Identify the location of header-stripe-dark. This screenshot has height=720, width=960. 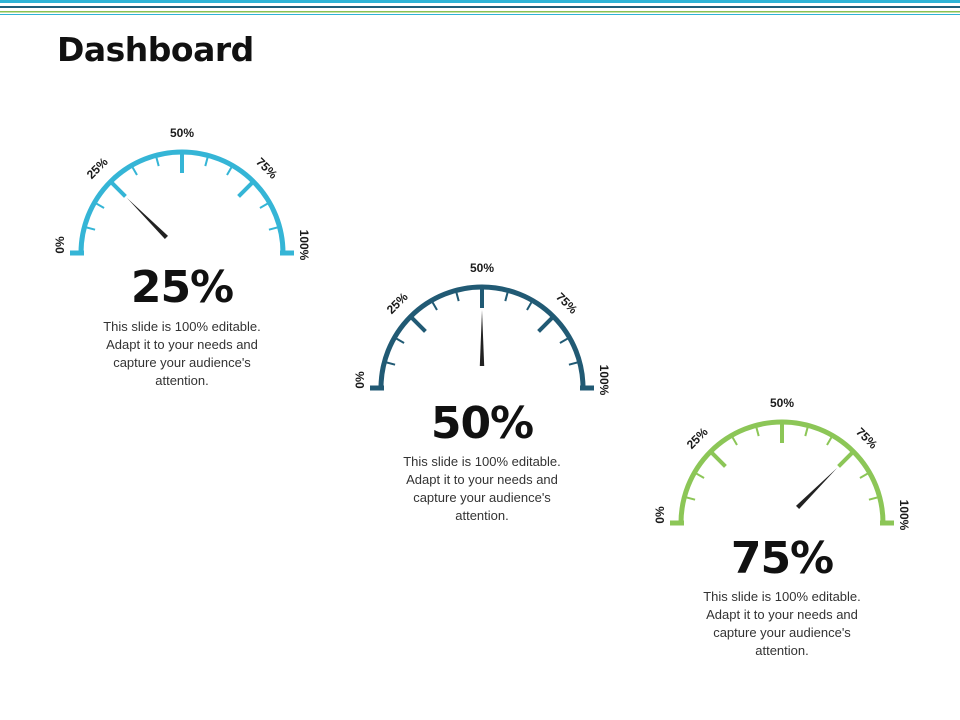
(480, 7).